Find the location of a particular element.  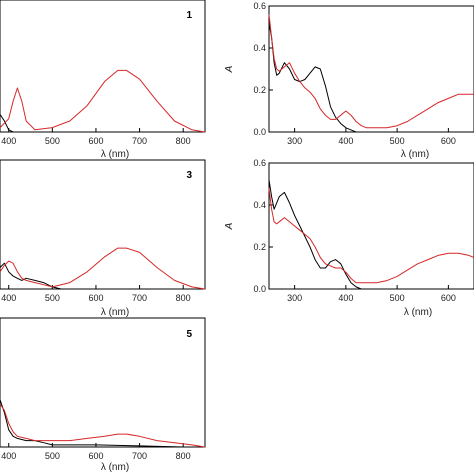

panel-number: 5 is located at coordinates (189, 334).